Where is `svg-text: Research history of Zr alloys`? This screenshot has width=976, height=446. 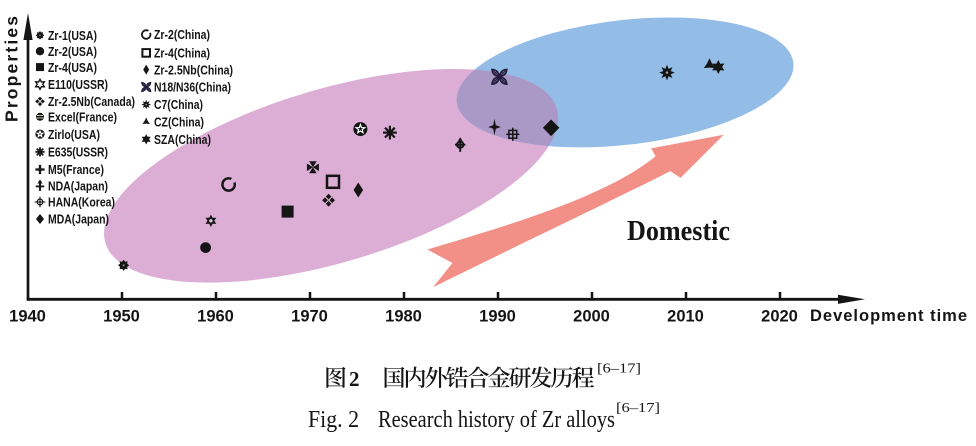
svg-text: Research history of Zr alloys is located at coordinates (496, 420).